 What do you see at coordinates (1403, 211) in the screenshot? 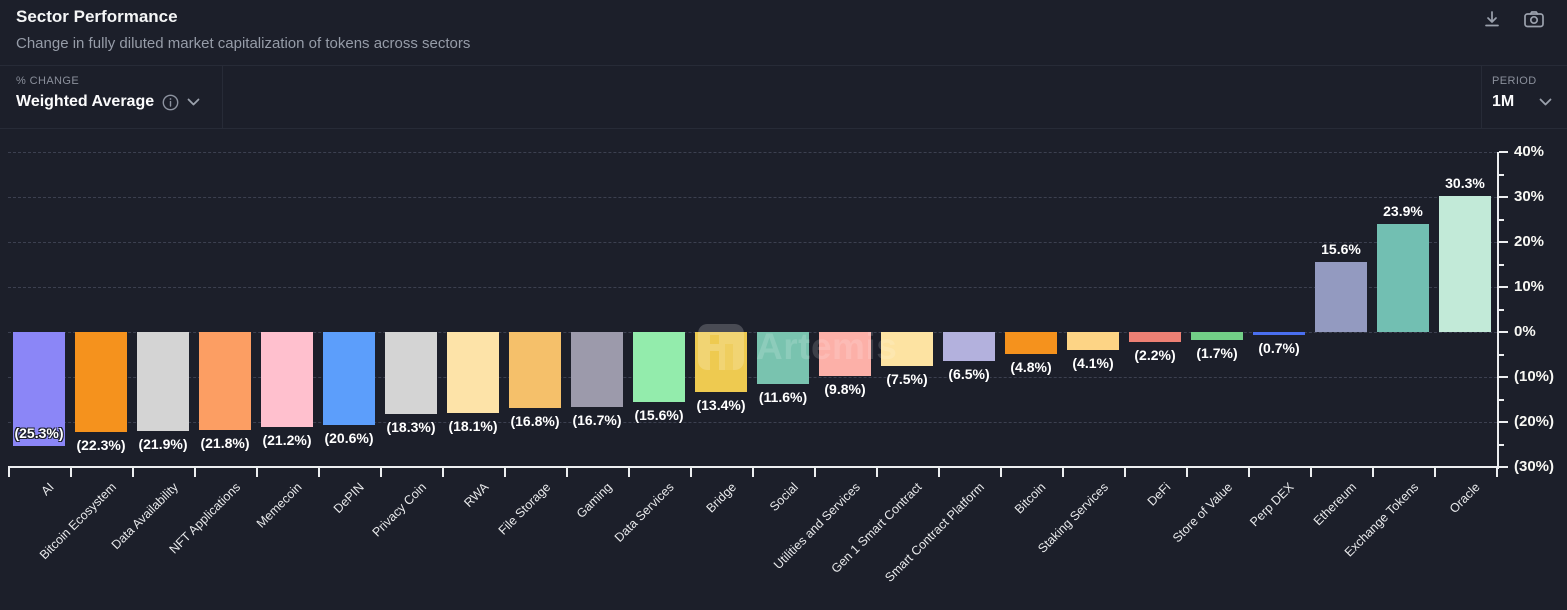
I see `bar-value-exchange-tokens: 23.9%` at bounding box center [1403, 211].